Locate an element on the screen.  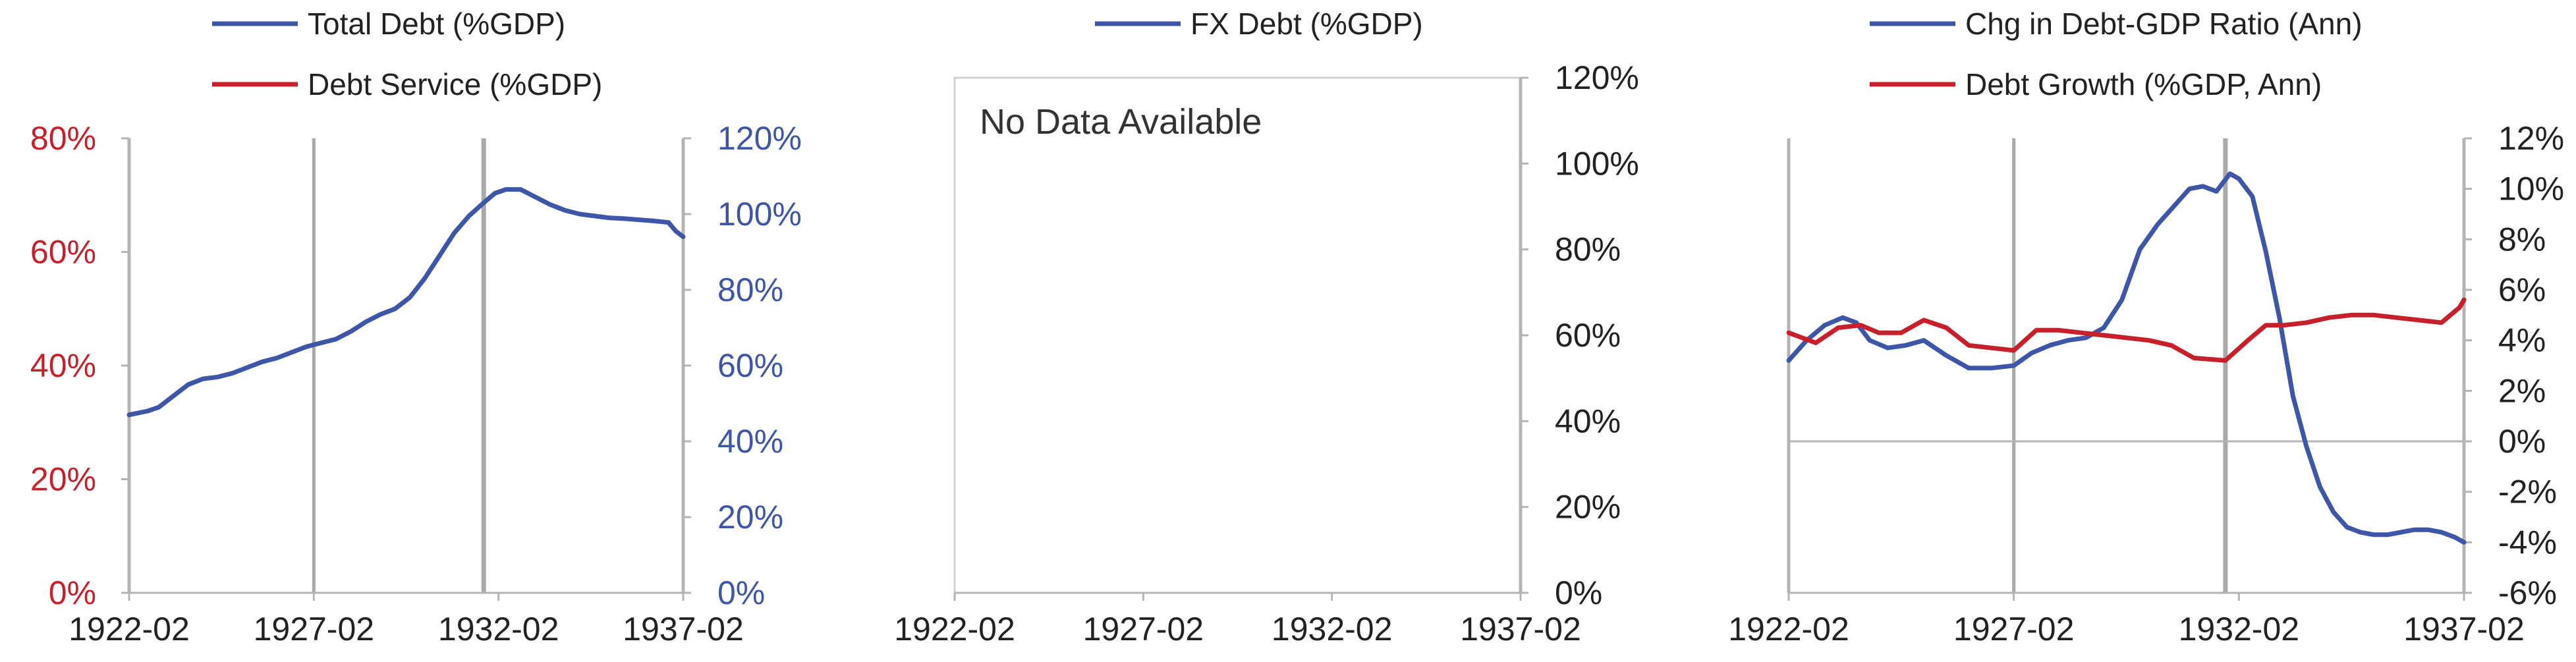
legend-label: Debt Service (%GDP) is located at coordinates (455, 84).